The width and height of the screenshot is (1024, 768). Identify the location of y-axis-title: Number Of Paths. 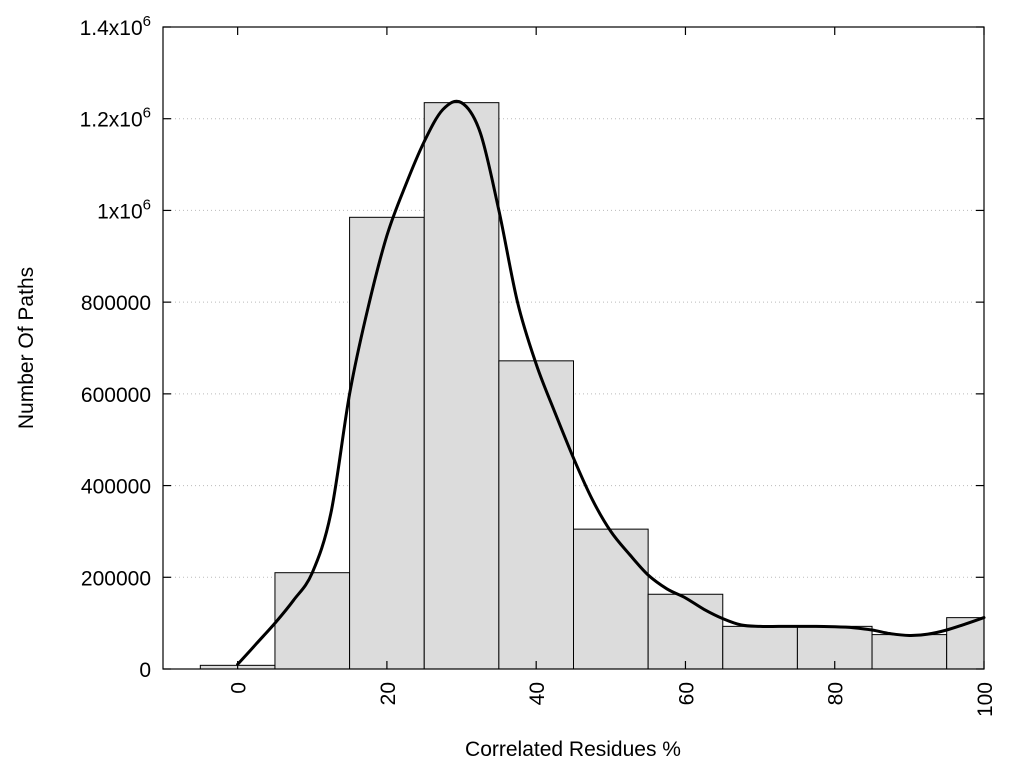
(26, 348).